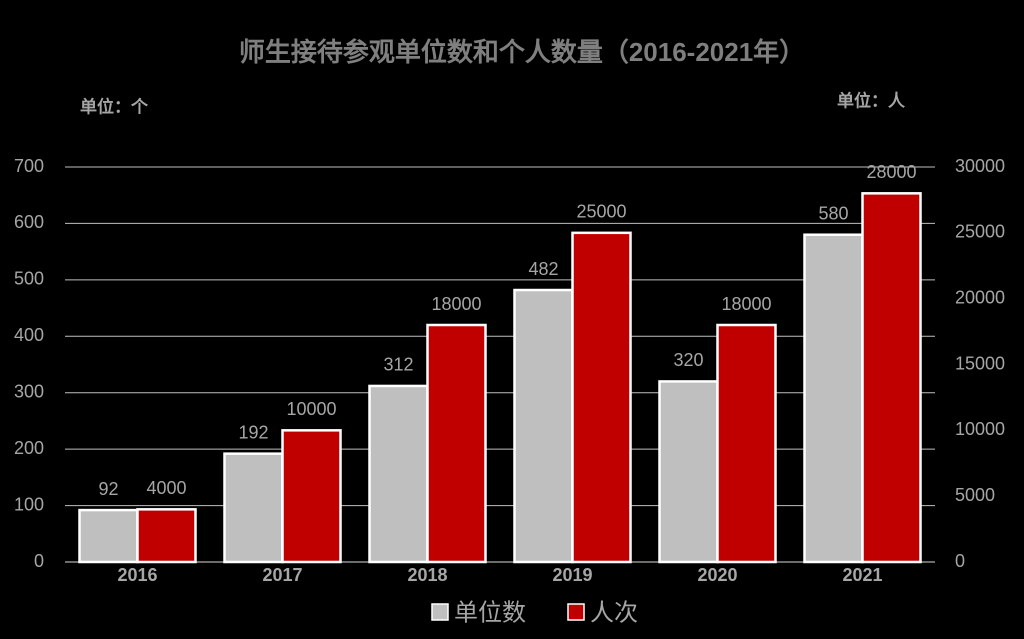 The height and width of the screenshot is (639, 1024). What do you see at coordinates (614, 612) in the screenshot?
I see `legend-label: 人次` at bounding box center [614, 612].